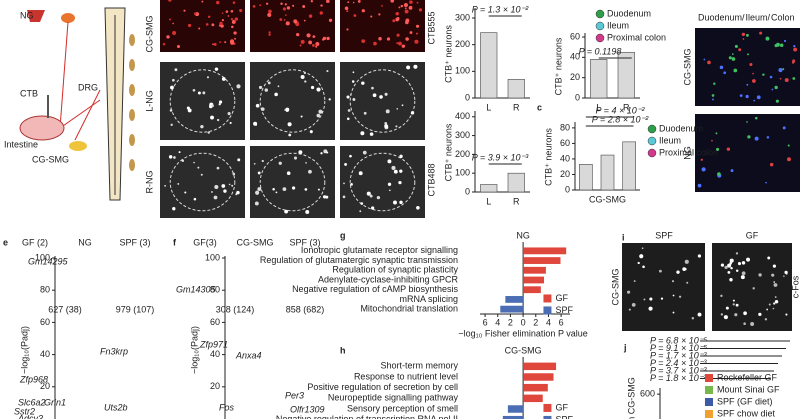 The image size is (800, 419). Describe the element at coordinates (431, 27) in the screenshot. I see `stain-label: CTB555` at that location.